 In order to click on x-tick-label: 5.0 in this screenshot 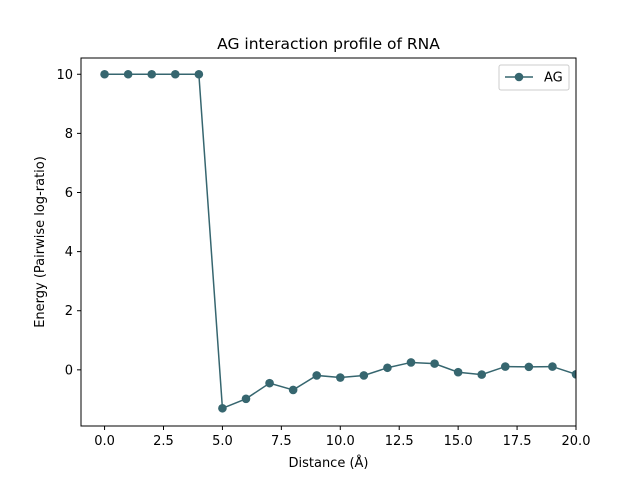, I will do `click(222, 441)`.